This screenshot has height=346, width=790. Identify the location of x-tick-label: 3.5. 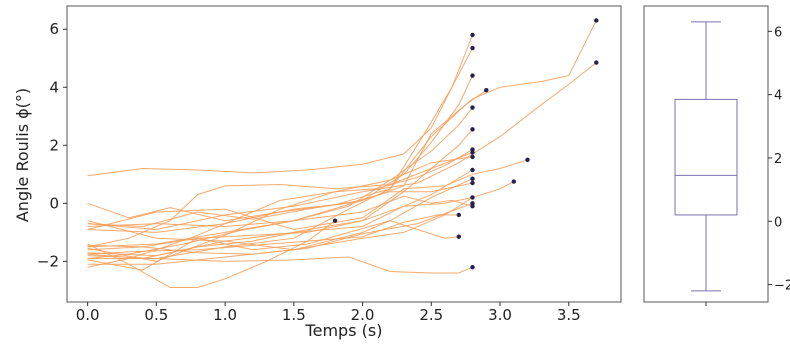
(569, 315).